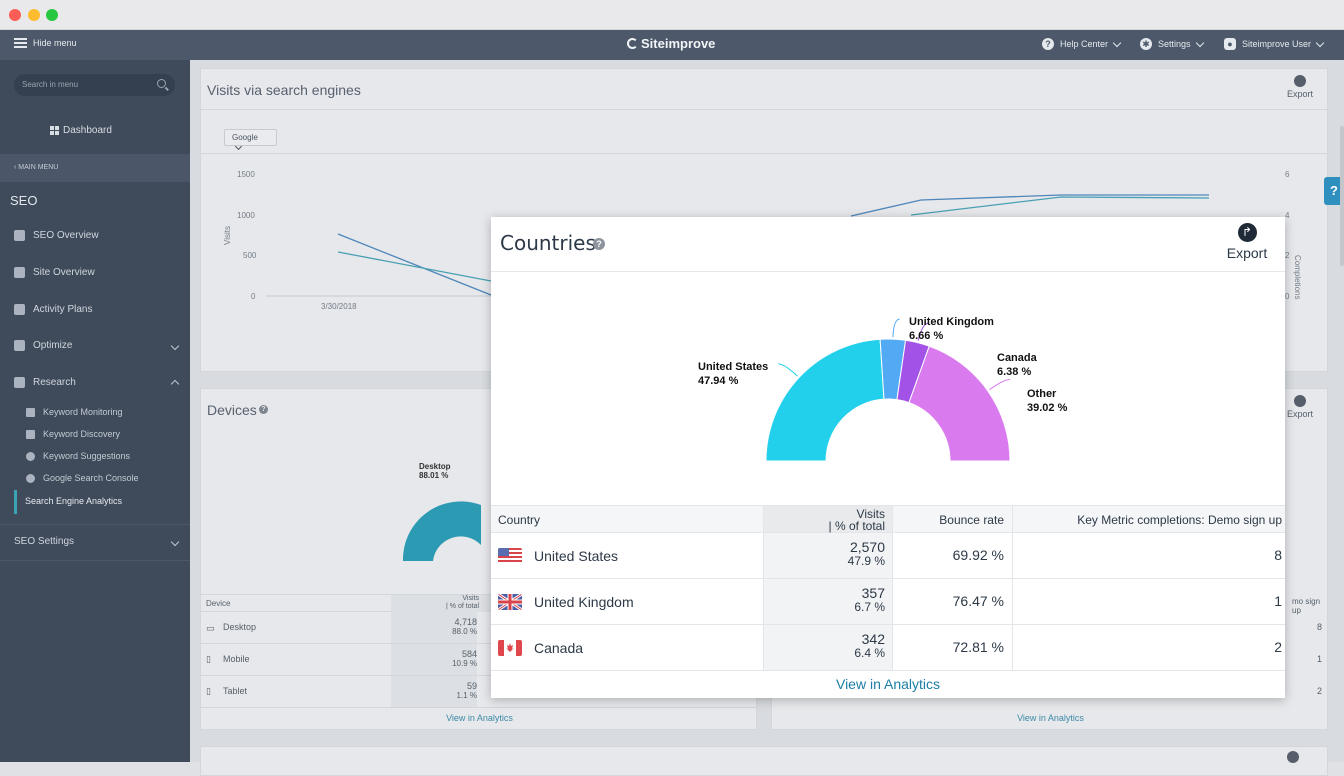  Describe the element at coordinates (435, 466) in the screenshot. I see `slice-name: Desktop` at that location.